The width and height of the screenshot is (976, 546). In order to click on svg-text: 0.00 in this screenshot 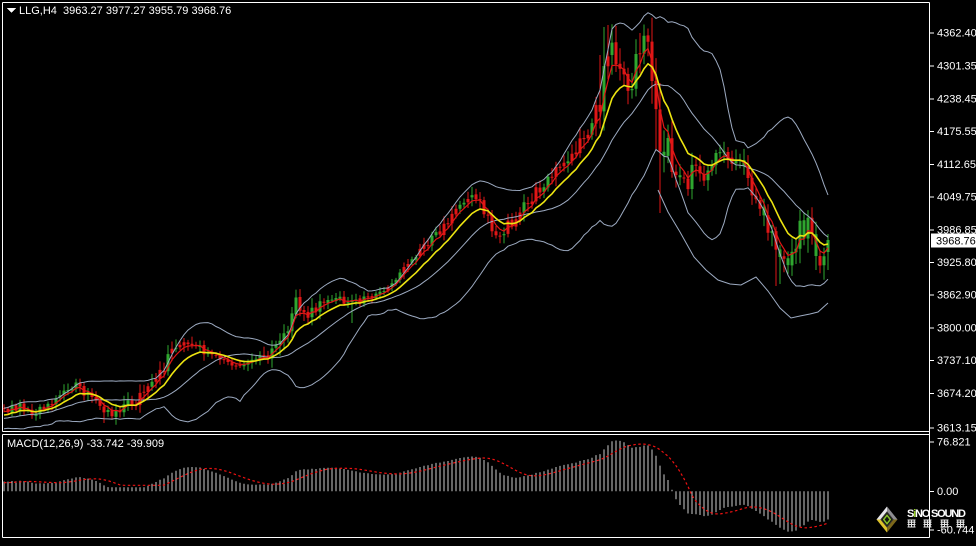, I will do `click(947, 492)`.